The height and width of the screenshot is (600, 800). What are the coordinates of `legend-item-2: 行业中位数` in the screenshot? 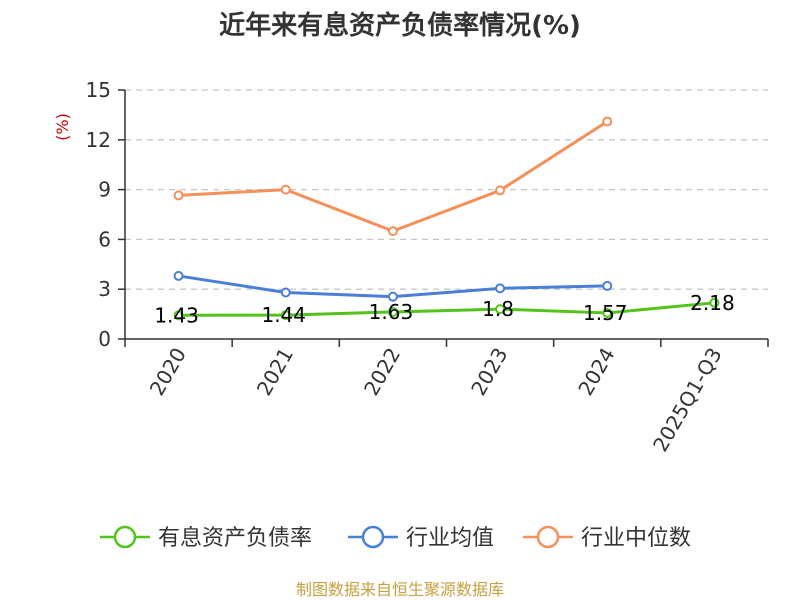 It's located at (607, 538).